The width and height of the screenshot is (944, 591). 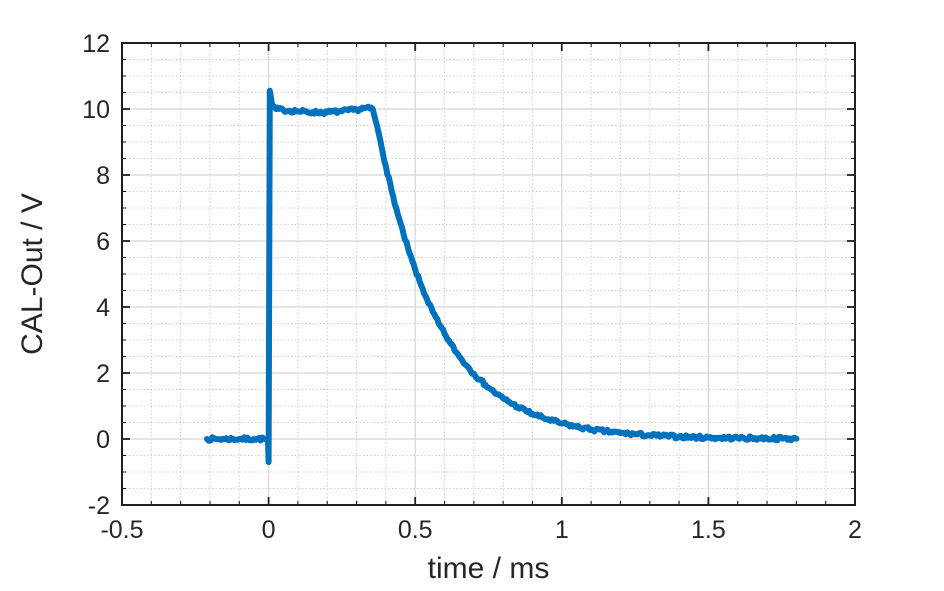 I want to click on y-tick-label: 10, so click(x=96, y=110).